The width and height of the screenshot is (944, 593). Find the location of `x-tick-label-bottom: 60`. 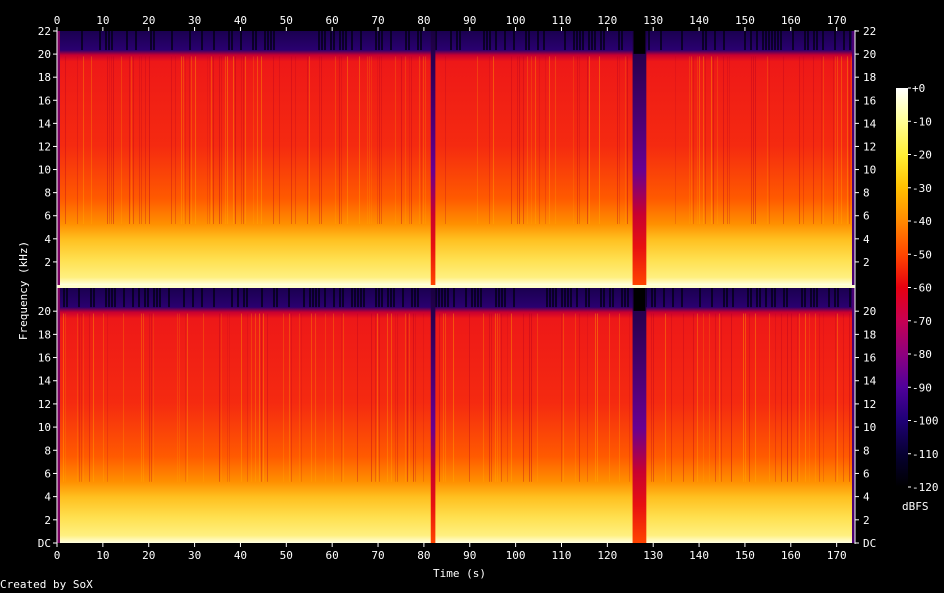

x-tick-label-bottom: 60 is located at coordinates (332, 555).